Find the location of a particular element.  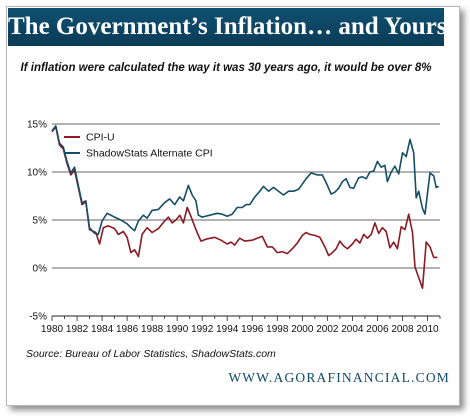

x-tick-label: 1990 is located at coordinates (177, 329).